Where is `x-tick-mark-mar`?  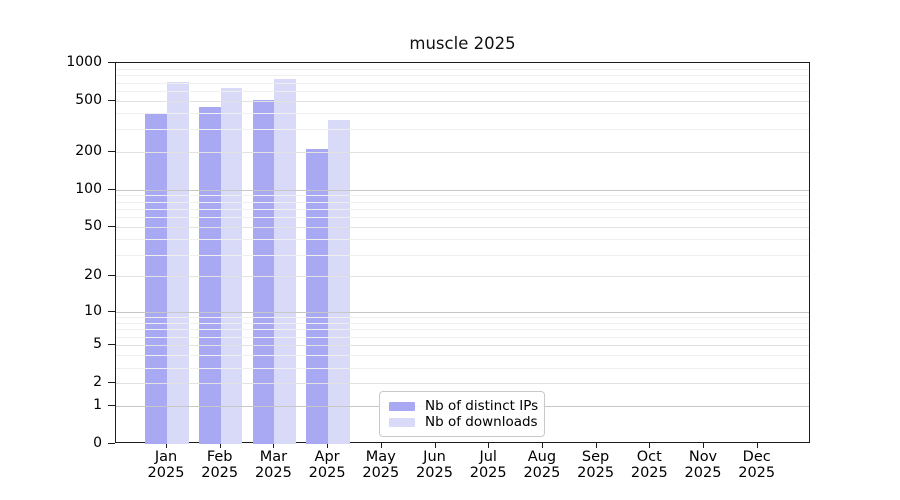 x-tick-mark-mar is located at coordinates (274, 445).